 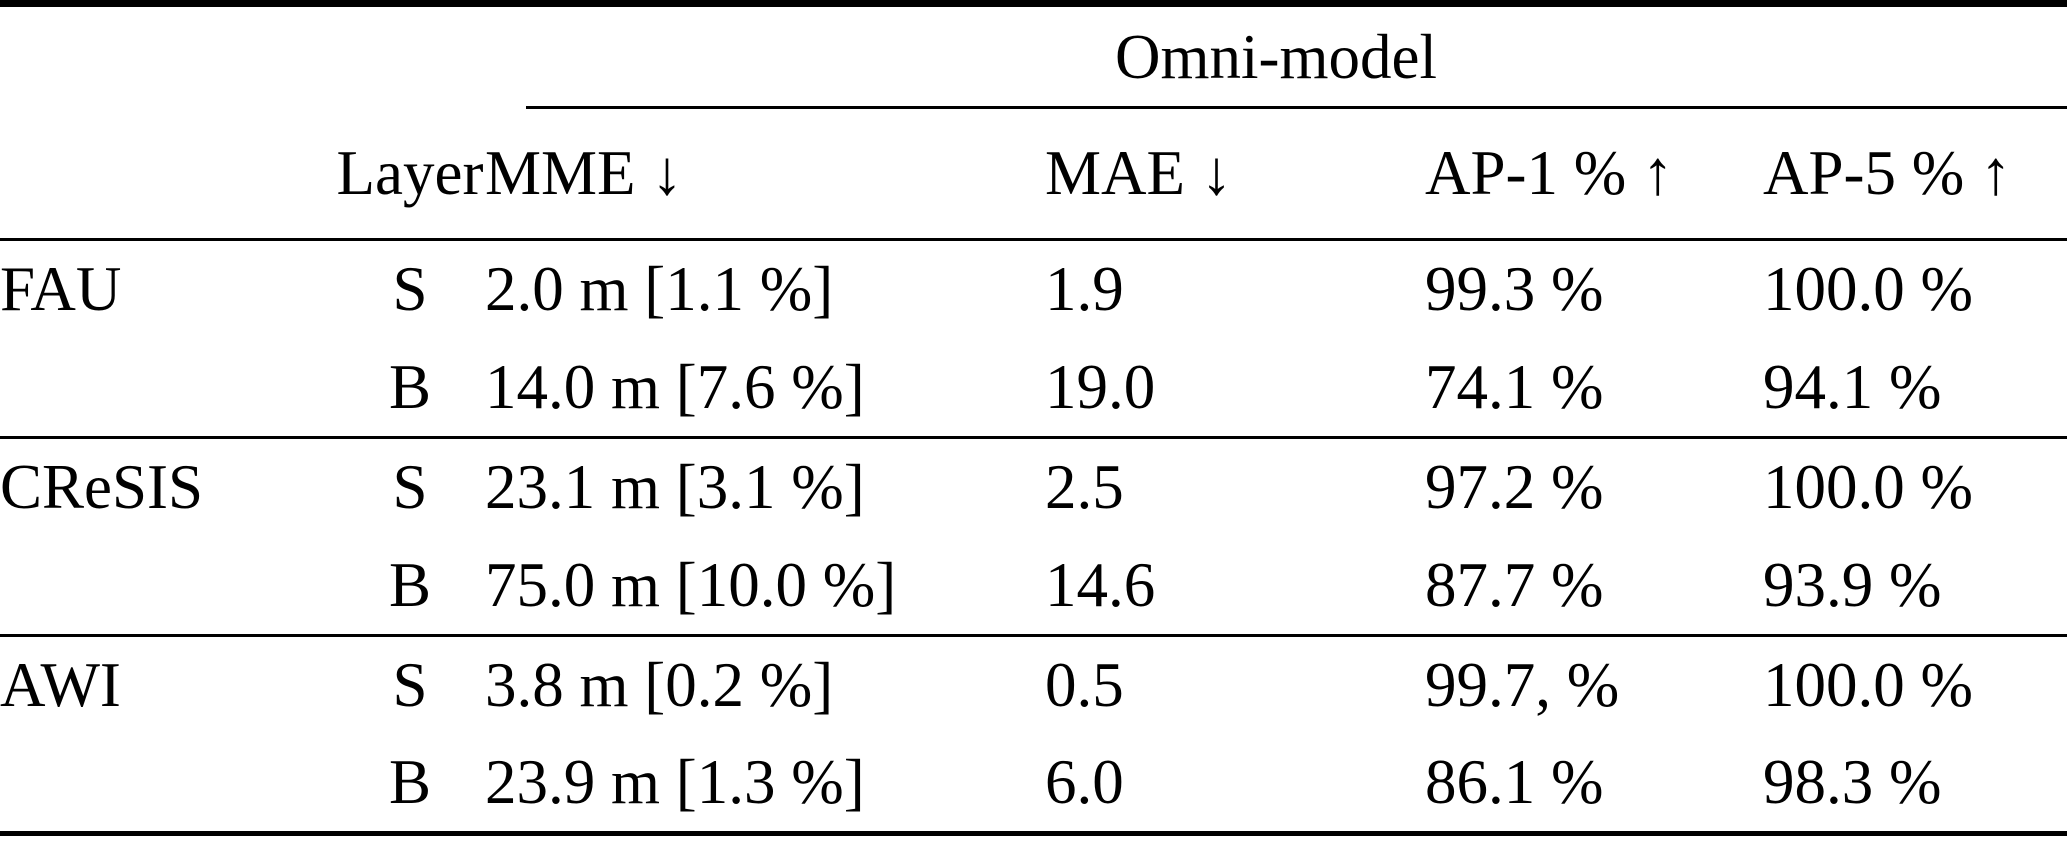 I want to click on cell-mae: 2.5, so click(x=1084, y=487).